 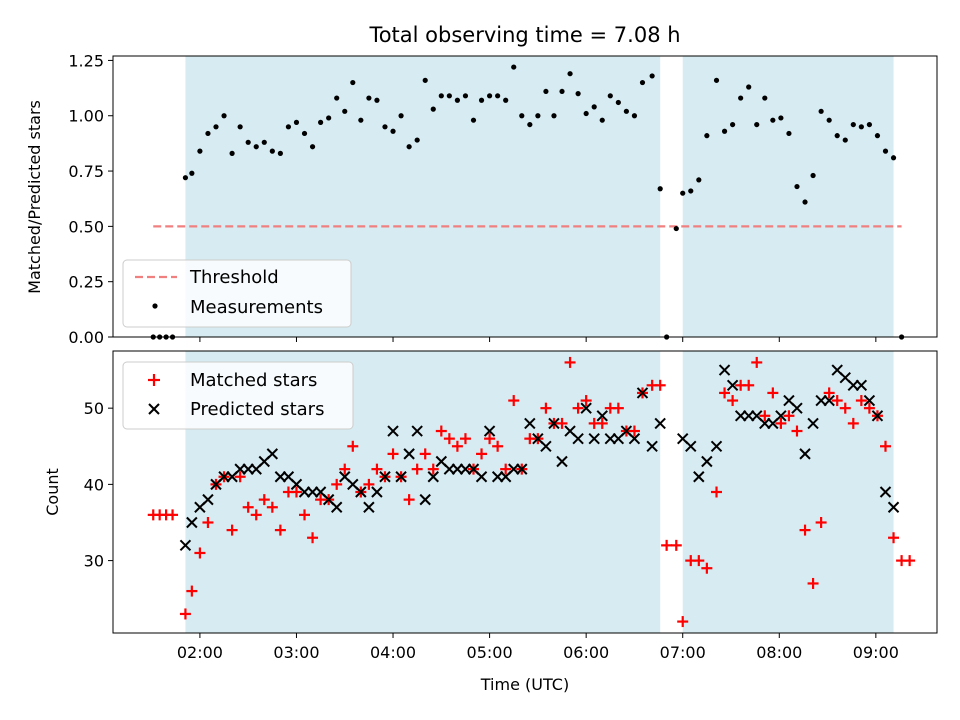 I want to click on y-tick-label: 0.50, so click(x=86, y=226).